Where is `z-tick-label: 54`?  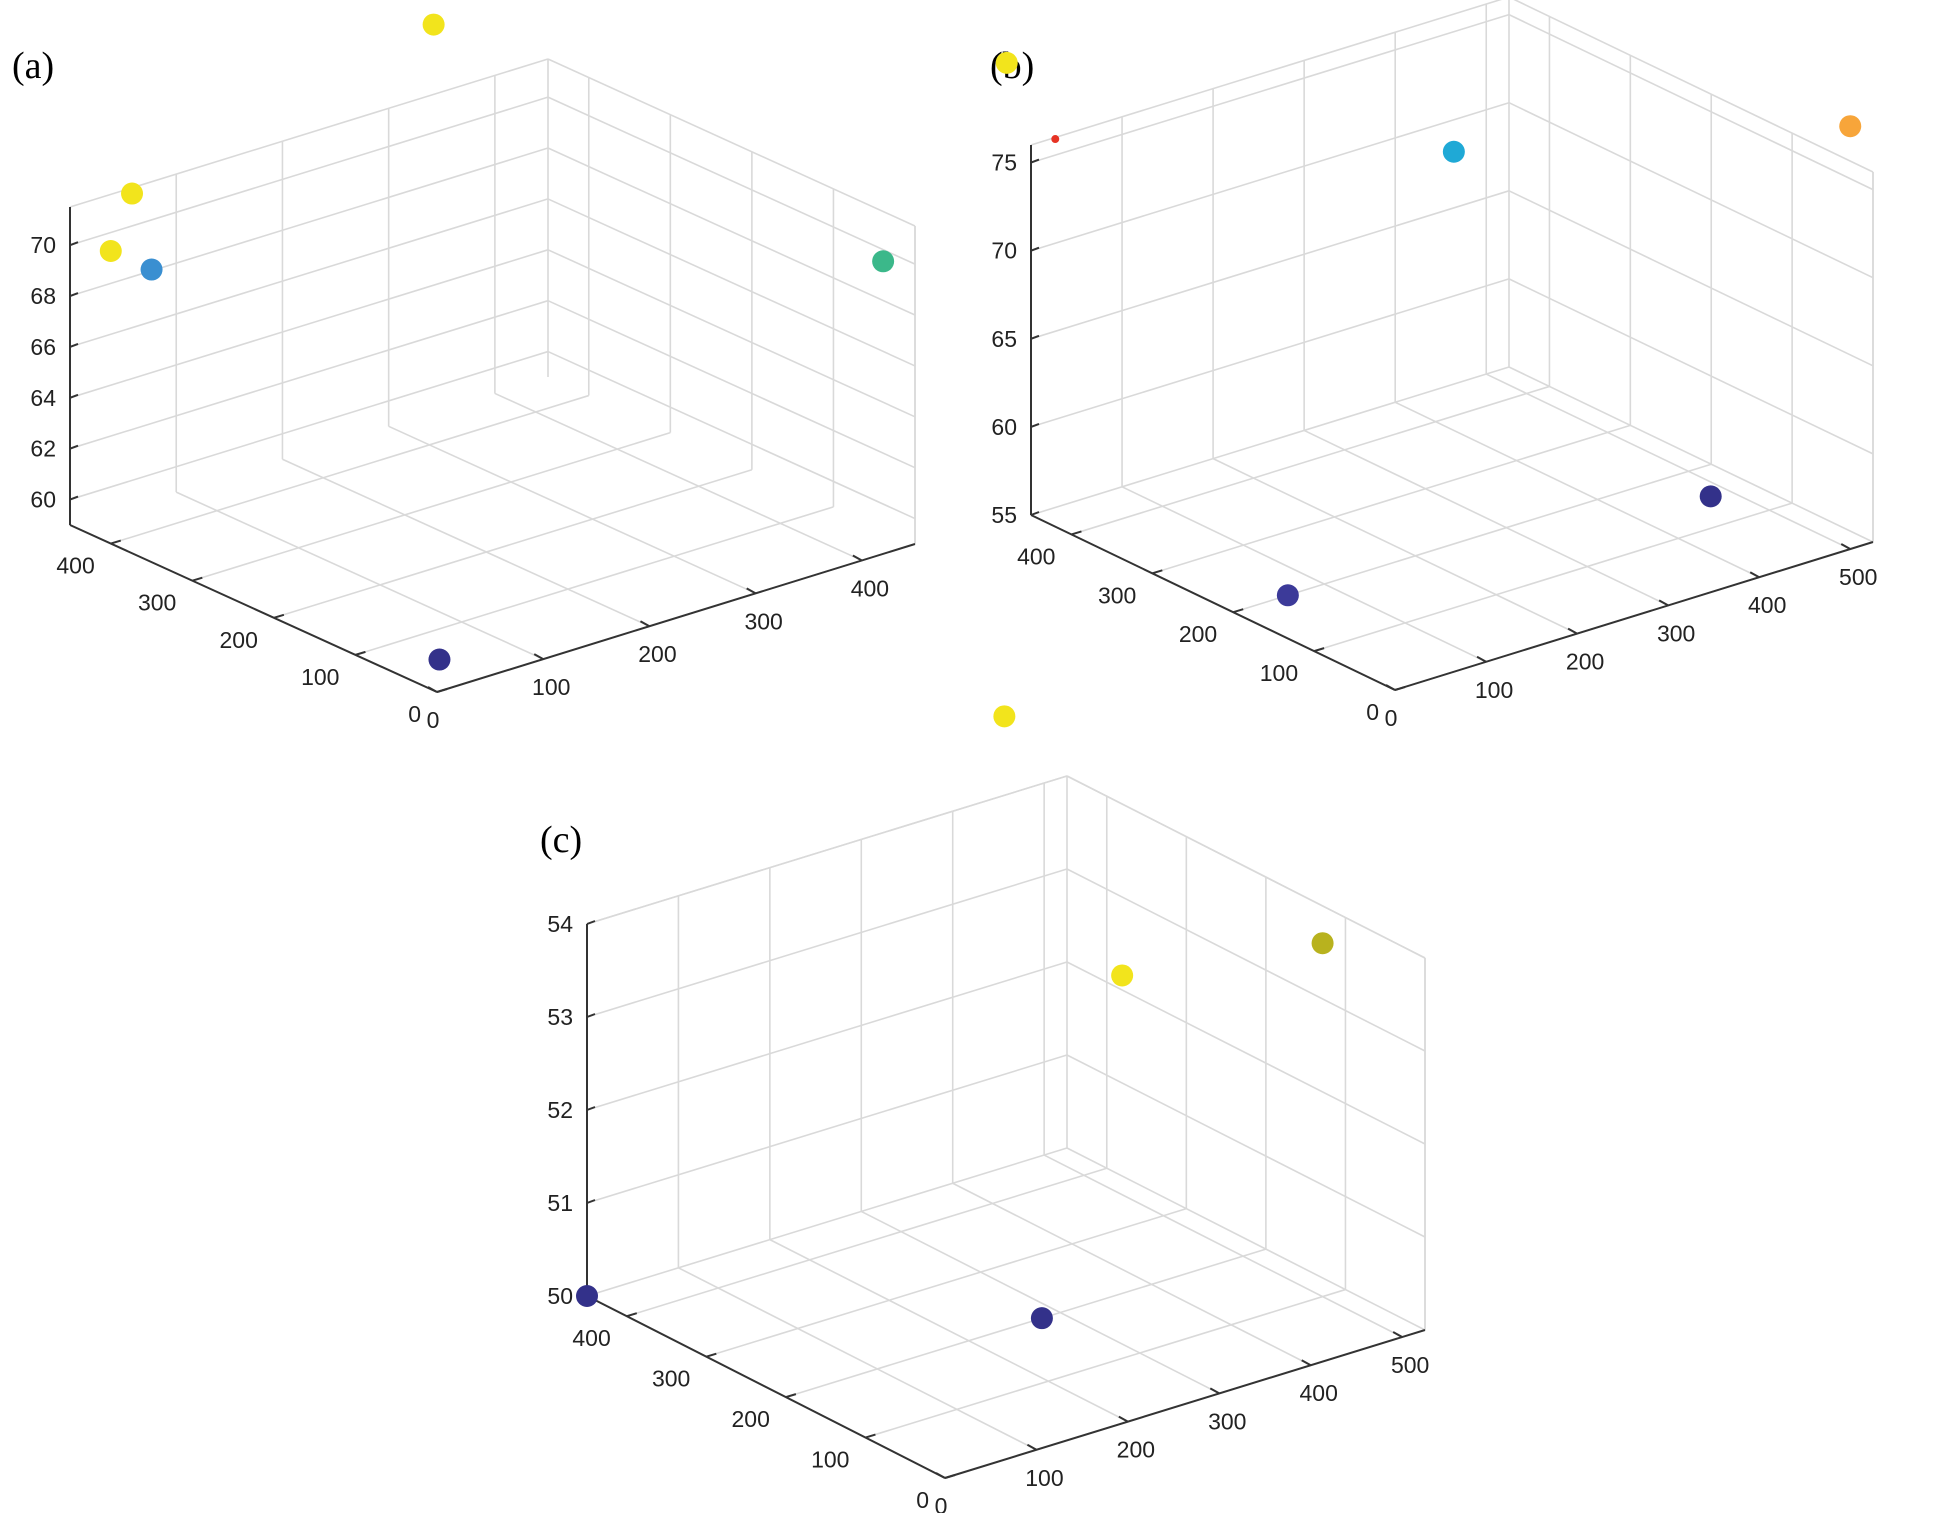 z-tick-label: 54 is located at coordinates (560, 924).